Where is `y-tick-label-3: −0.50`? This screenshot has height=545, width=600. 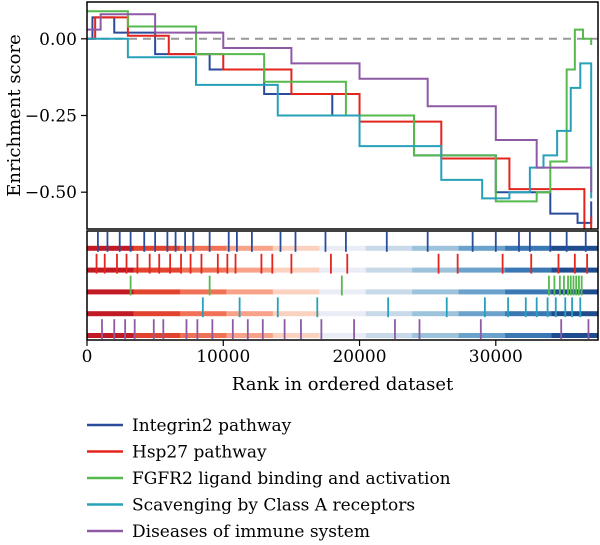
y-tick-label-3: −0.50 is located at coordinates (51, 193).